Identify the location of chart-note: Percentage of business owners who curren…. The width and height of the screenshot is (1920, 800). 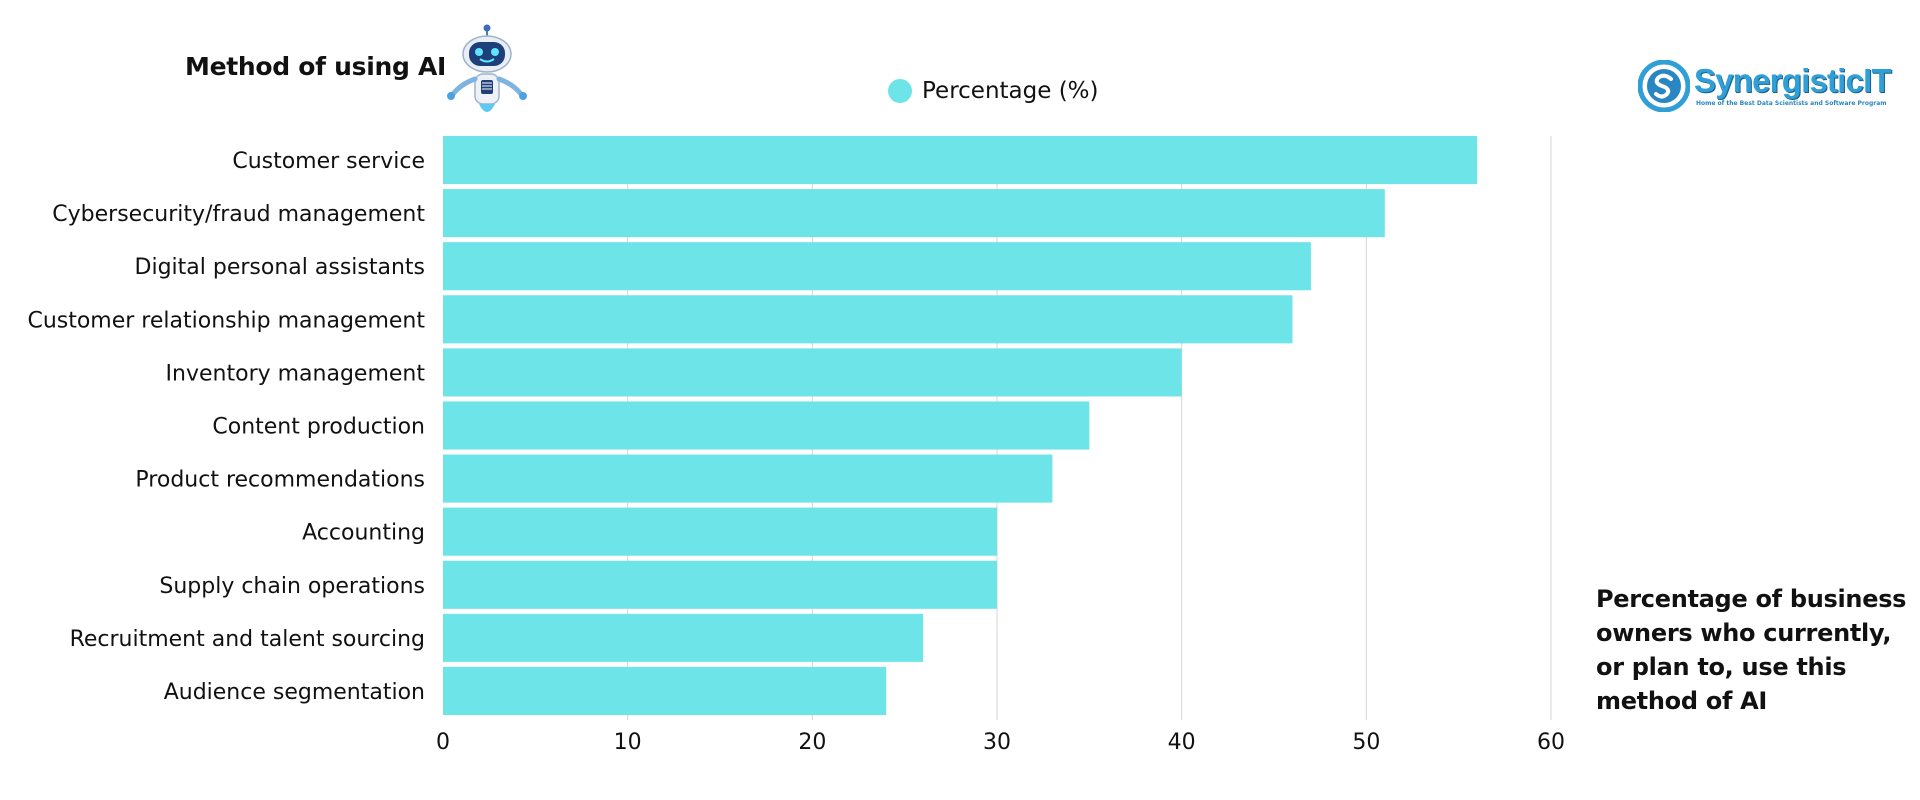
(1751, 650).